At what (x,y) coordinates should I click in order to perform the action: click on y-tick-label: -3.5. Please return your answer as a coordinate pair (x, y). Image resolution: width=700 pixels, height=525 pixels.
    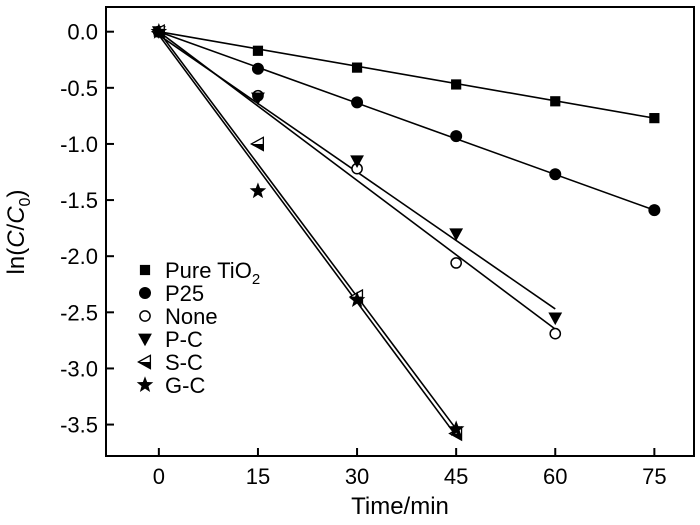
    Looking at the image, I should click on (79, 425).